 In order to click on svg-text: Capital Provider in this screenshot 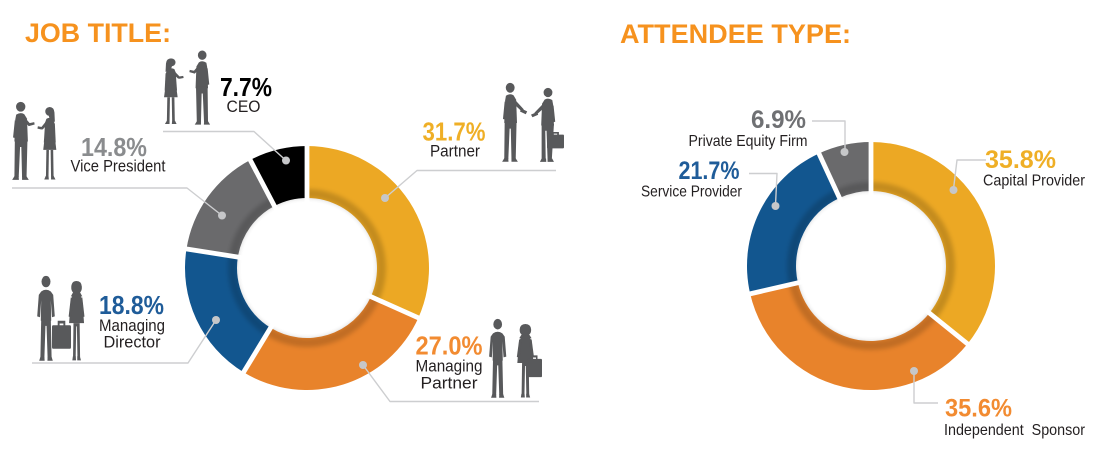, I will do `click(1034, 181)`.